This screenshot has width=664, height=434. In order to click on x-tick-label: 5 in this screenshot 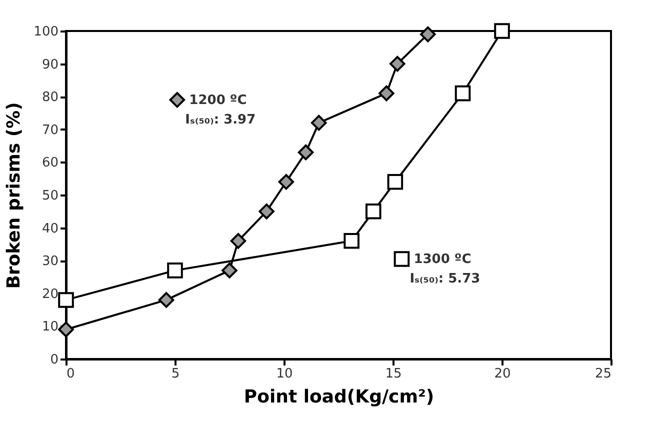, I will do `click(175, 374)`.